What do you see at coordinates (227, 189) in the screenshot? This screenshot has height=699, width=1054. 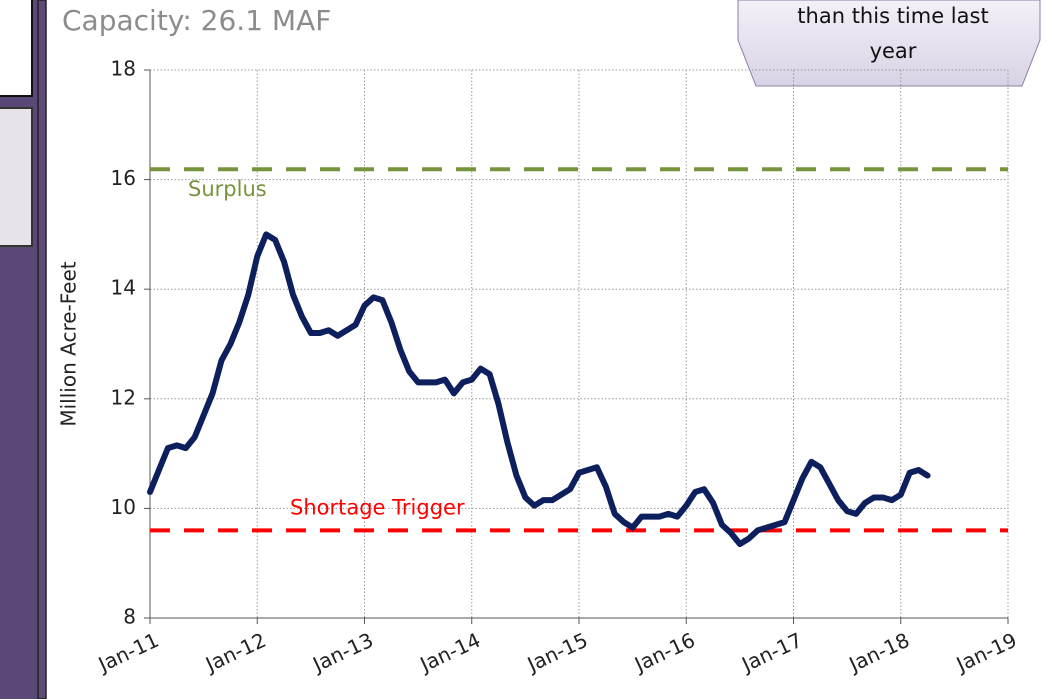 I see `threshold-label: Surplus` at bounding box center [227, 189].